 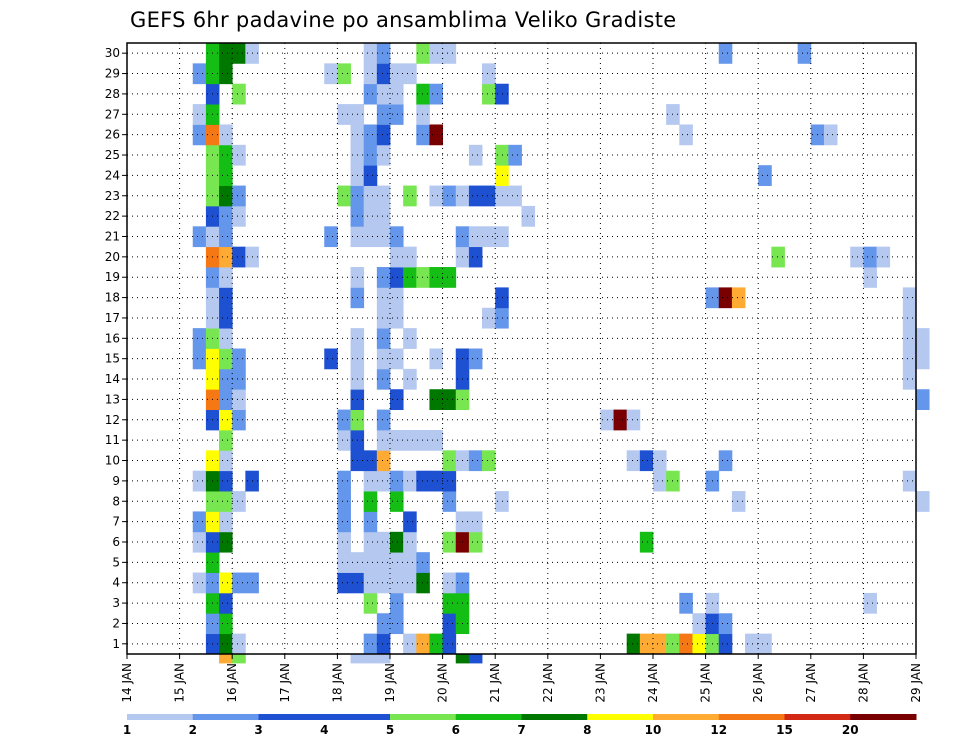 What do you see at coordinates (521, 730) in the screenshot?
I see `colorbar-label: 7` at bounding box center [521, 730].